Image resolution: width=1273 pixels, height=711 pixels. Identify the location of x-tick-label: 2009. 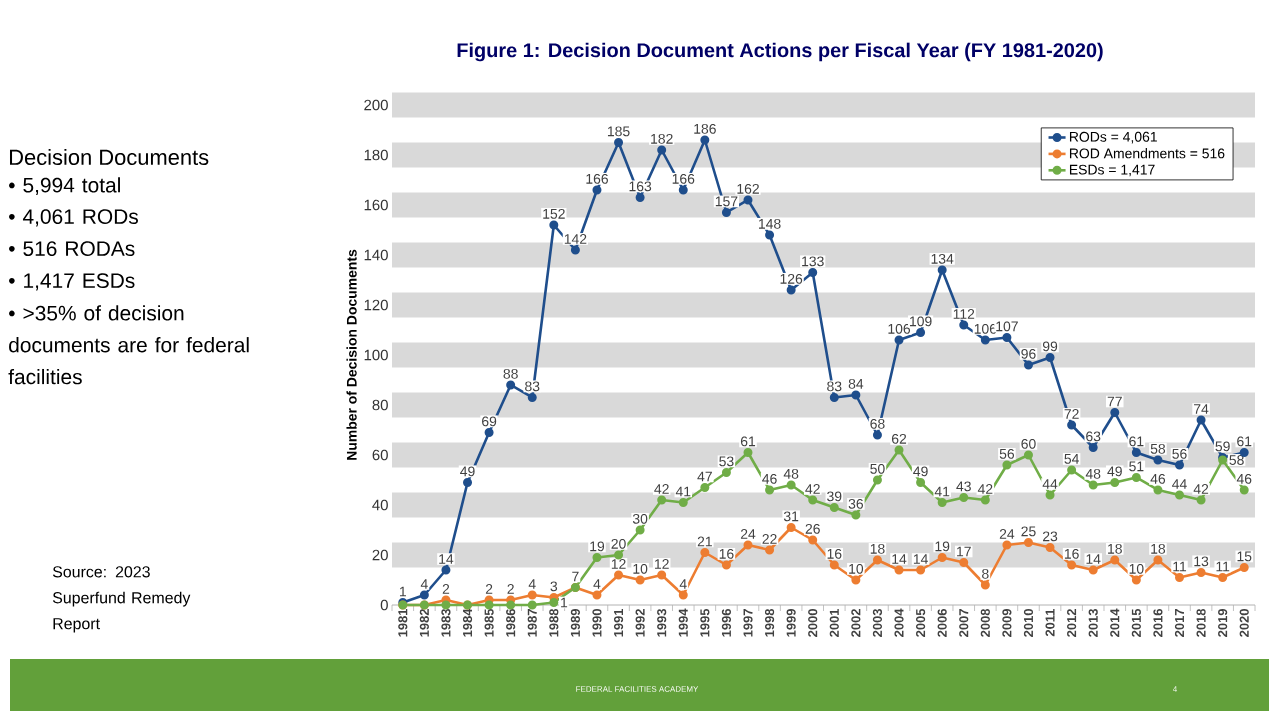
(1007, 623).